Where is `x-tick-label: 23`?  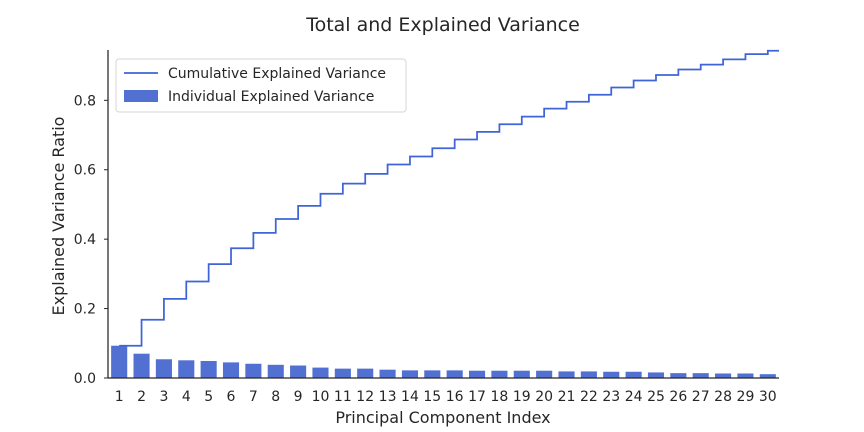 x-tick-label: 23 is located at coordinates (611, 397).